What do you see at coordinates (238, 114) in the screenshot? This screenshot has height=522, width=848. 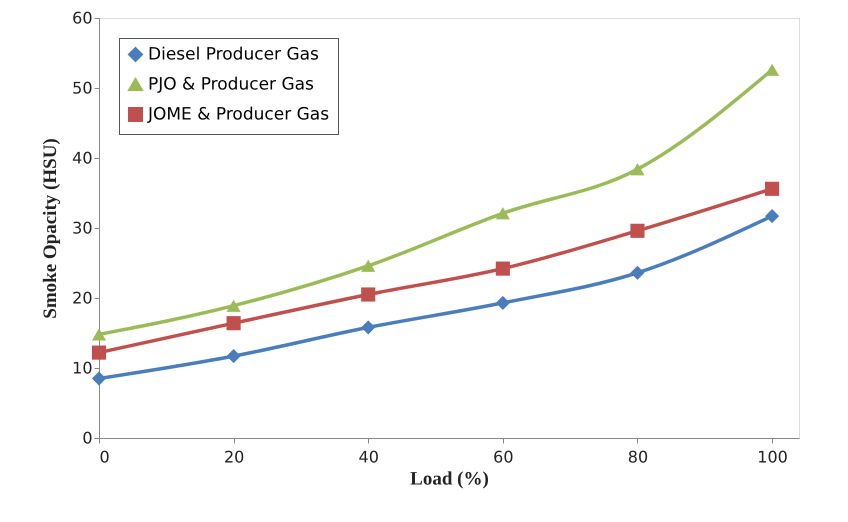 I see `legend-label: JOME & Producer Gas` at bounding box center [238, 114].